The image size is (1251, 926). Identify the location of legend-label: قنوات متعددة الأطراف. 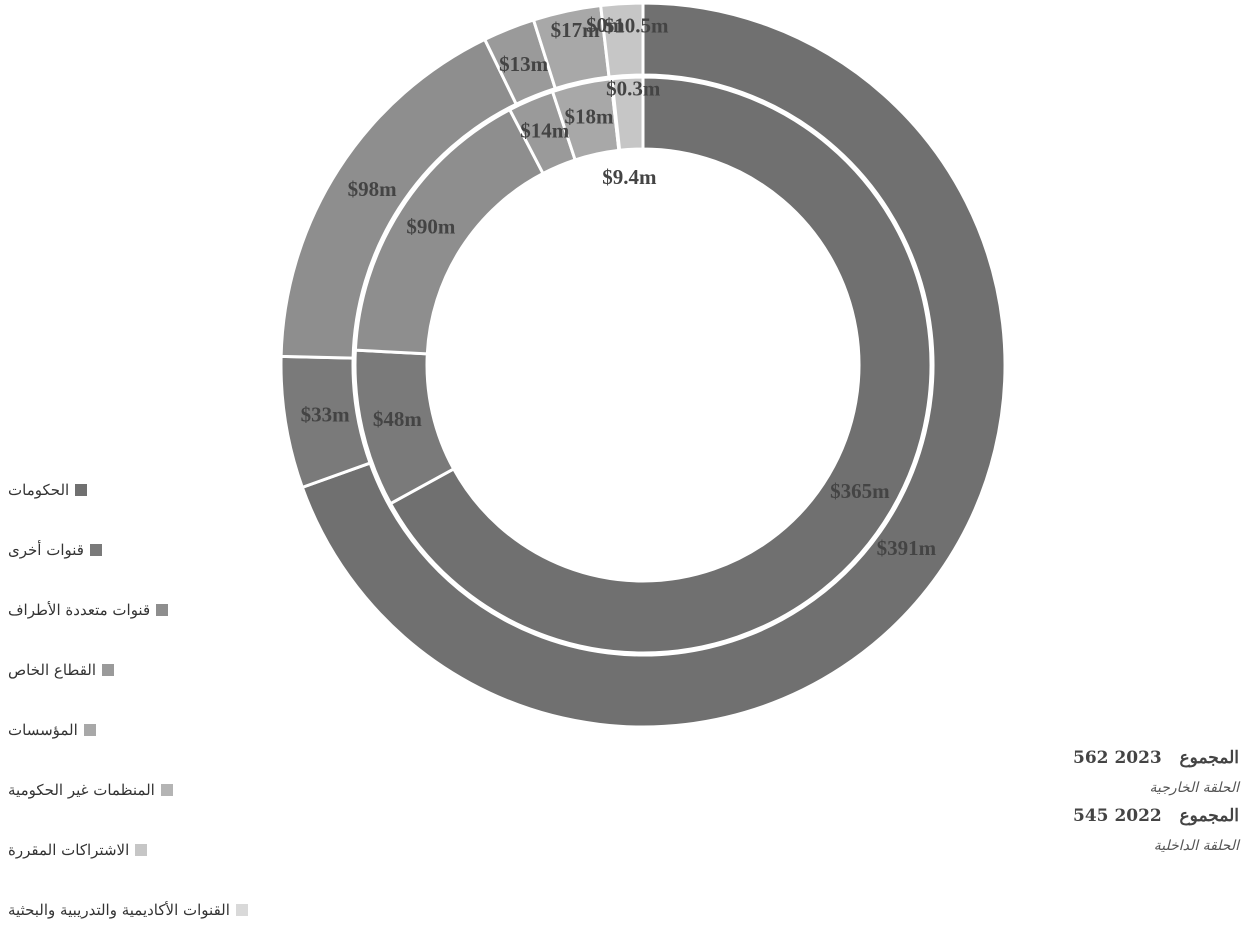
(79, 610).